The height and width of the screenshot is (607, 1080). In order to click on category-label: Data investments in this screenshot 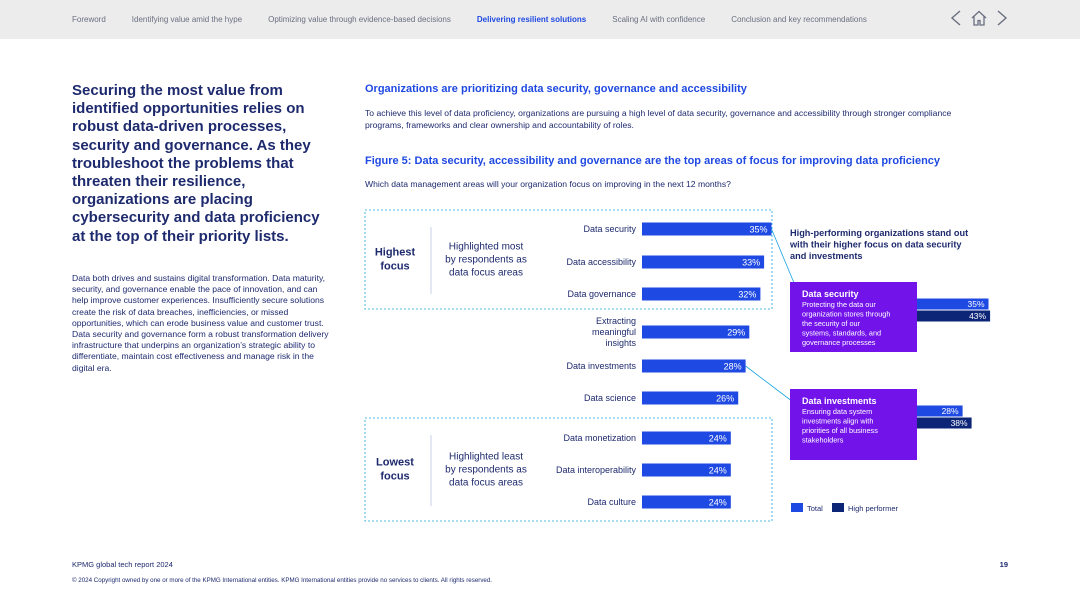, I will do `click(601, 366)`.